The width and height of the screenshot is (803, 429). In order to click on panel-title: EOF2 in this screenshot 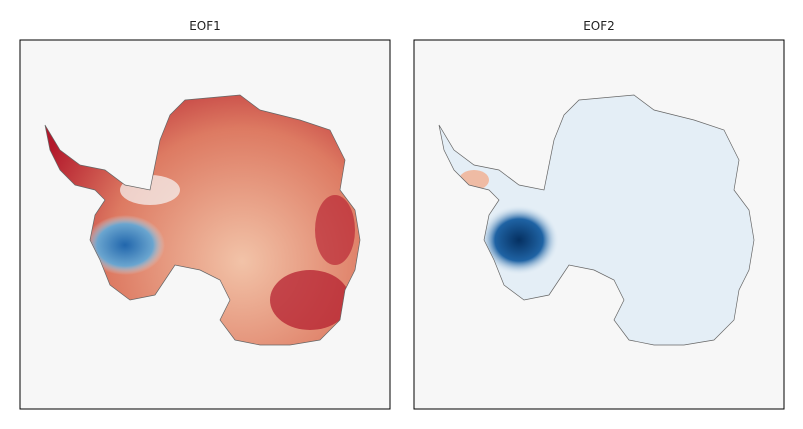, I will do `click(599, 26)`.